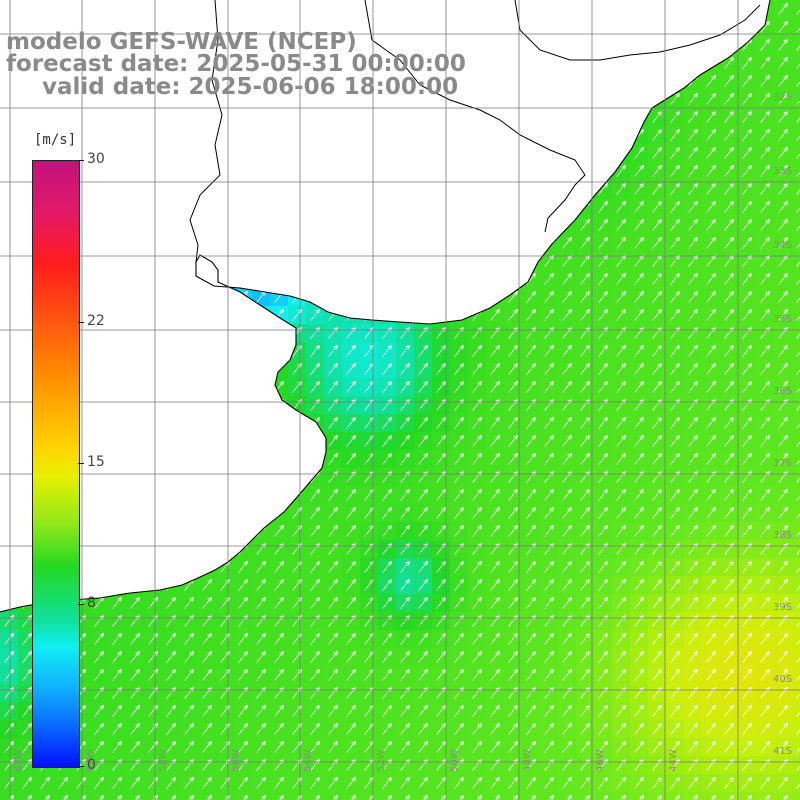  What do you see at coordinates (81, 605) in the screenshot?
I see `colorbar-tick-mark` at bounding box center [81, 605].